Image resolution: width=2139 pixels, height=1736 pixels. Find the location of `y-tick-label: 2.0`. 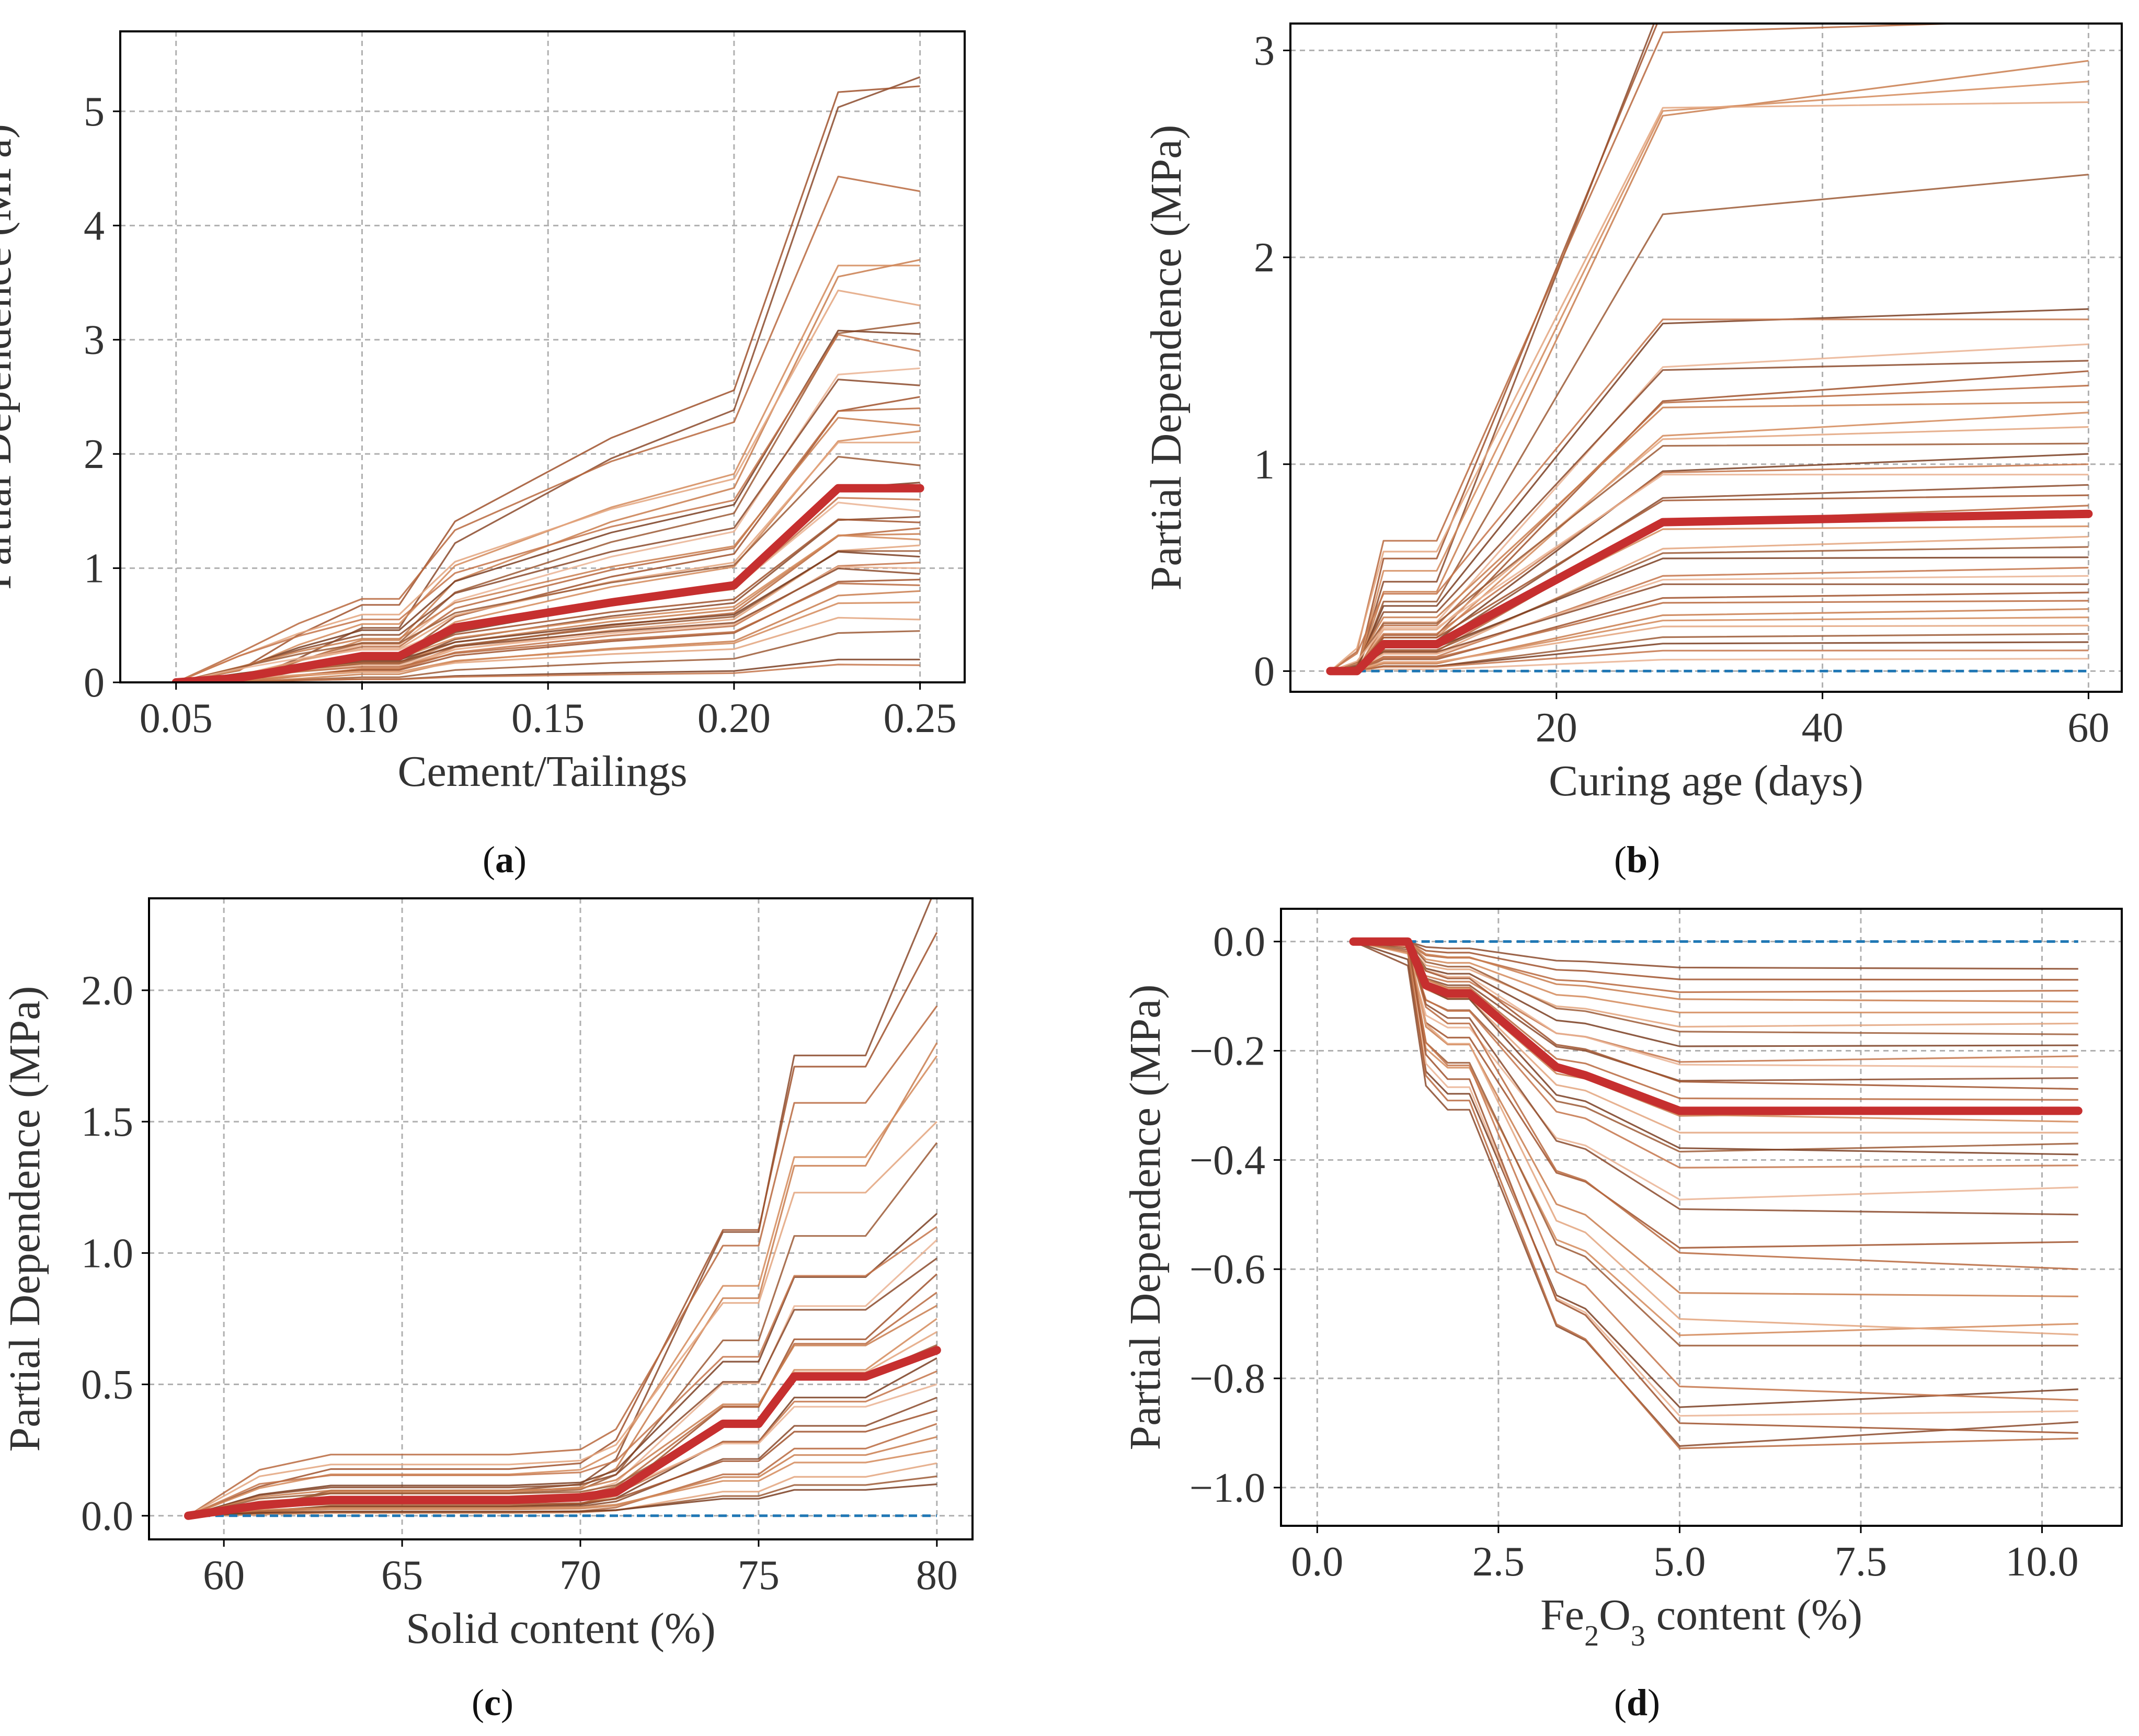

y-tick-label: 2.0 is located at coordinates (107, 991).